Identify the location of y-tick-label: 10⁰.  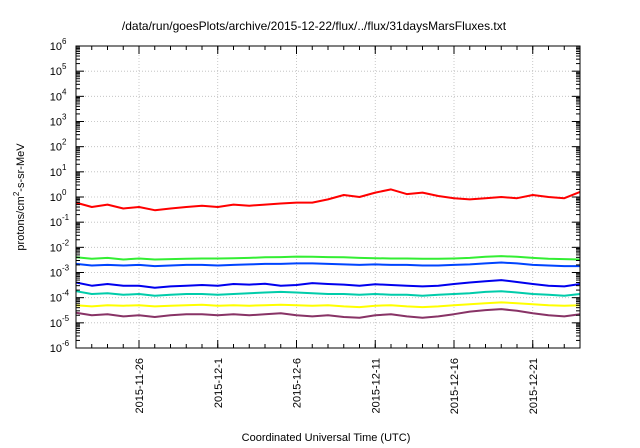
(58, 196).